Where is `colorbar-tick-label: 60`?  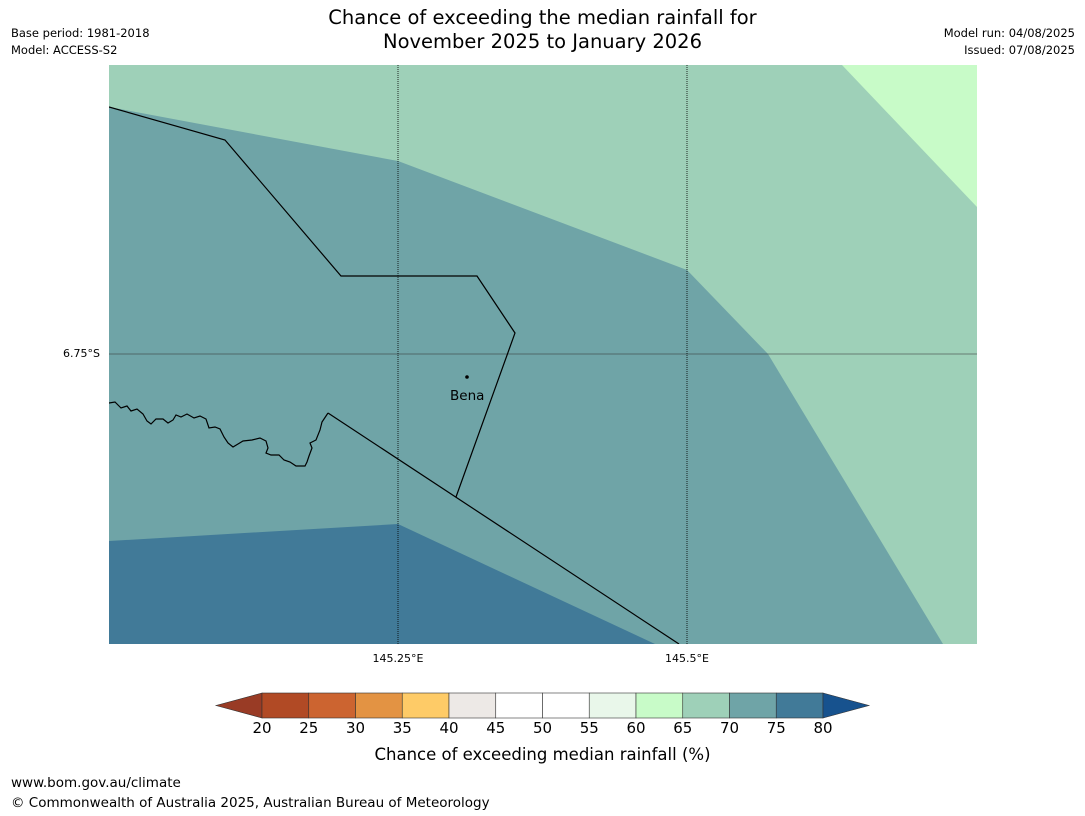 colorbar-tick-label: 60 is located at coordinates (636, 728).